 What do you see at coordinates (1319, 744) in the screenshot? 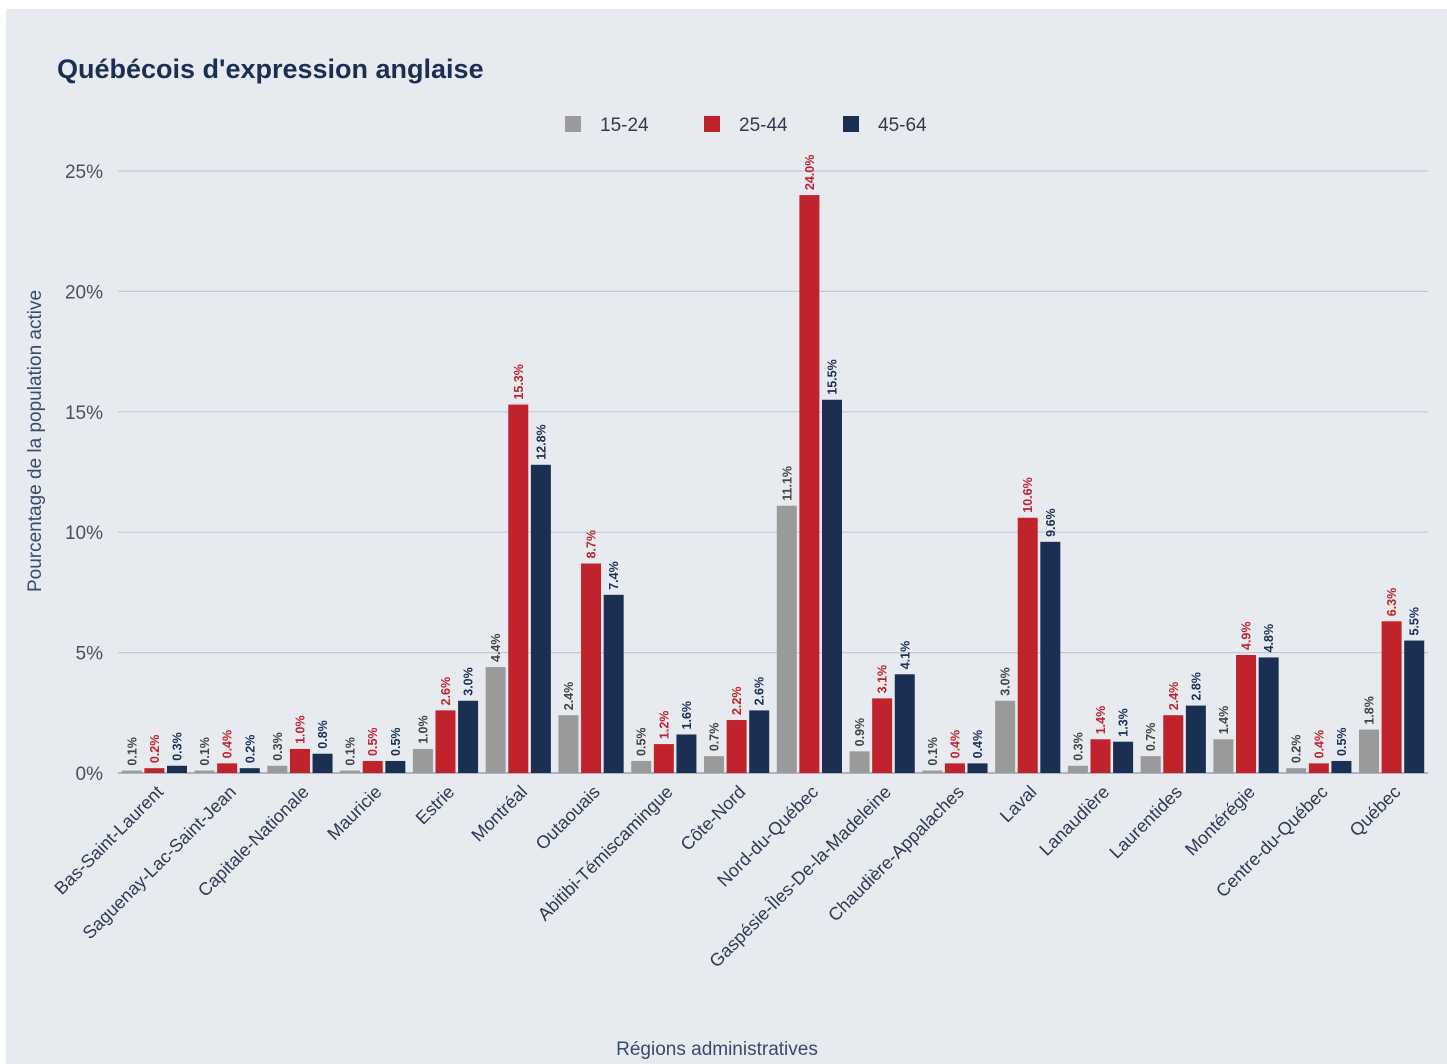
I see `data-label: 0.4%` at bounding box center [1319, 744].